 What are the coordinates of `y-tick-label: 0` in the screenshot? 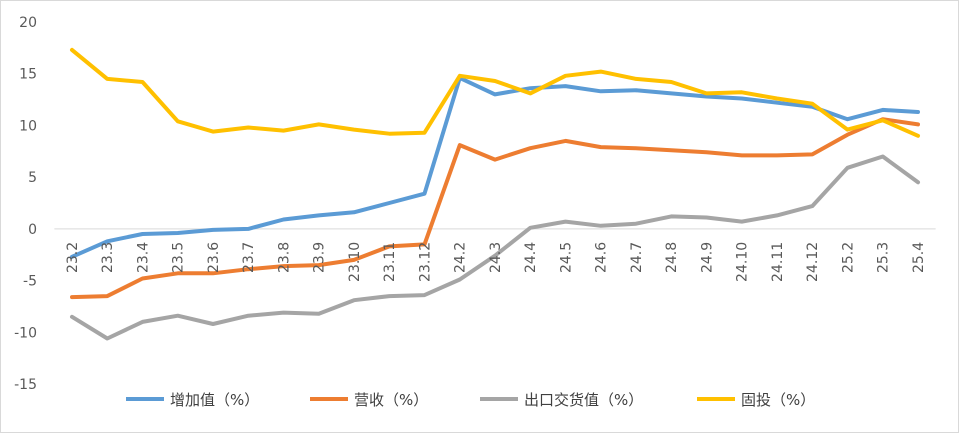 It's located at (32, 230).